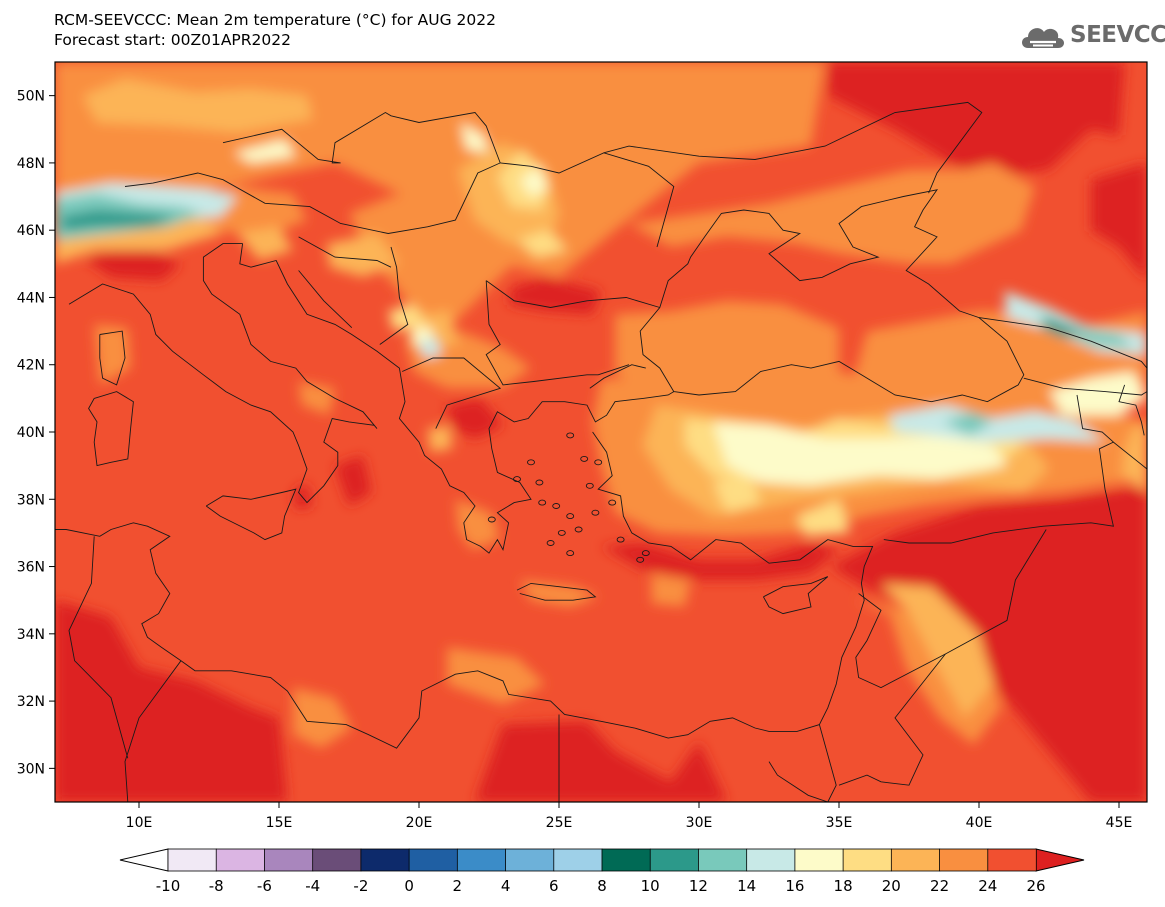  What do you see at coordinates (458, 886) in the screenshot?
I see `colorbar-label: 2` at bounding box center [458, 886].